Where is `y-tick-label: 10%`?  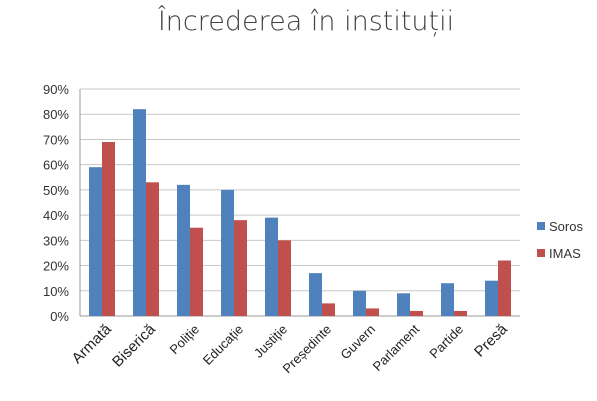
y-tick-label: 10% is located at coordinates (56, 291).